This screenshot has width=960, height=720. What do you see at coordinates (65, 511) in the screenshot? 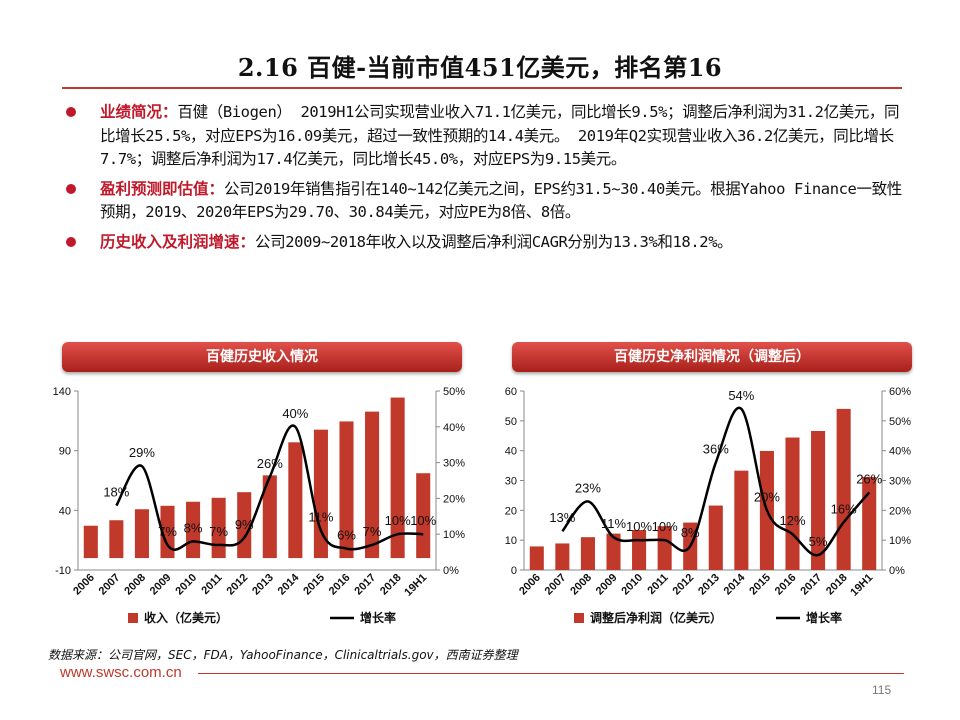
I see `left-tick-label: 40` at bounding box center [65, 511].